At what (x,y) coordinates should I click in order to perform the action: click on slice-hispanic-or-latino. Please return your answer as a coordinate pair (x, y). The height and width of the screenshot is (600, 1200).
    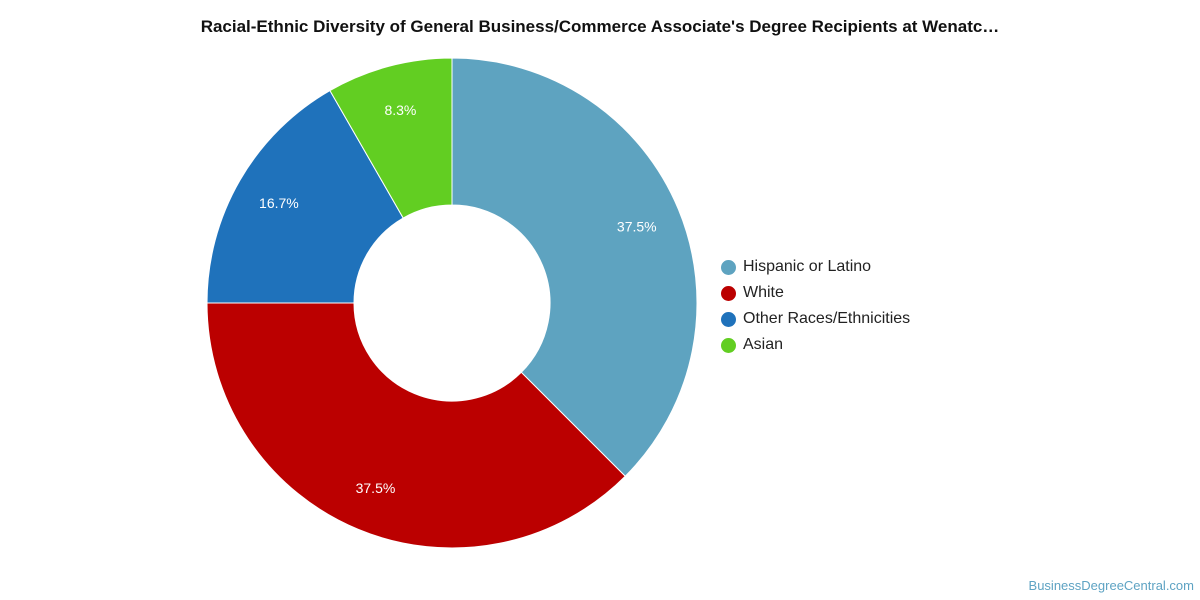
    Looking at the image, I should click on (574, 267).